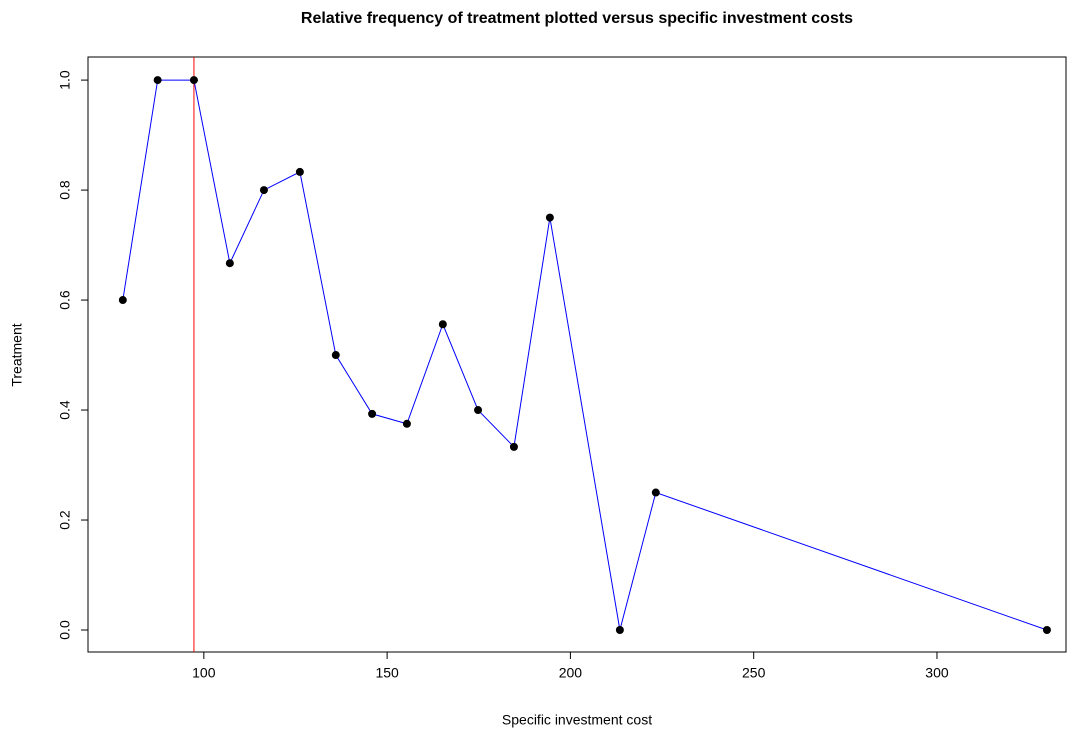 The width and height of the screenshot is (1076, 735). Describe the element at coordinates (65, 80) in the screenshot. I see `y-tick-label: 1.0` at that location.